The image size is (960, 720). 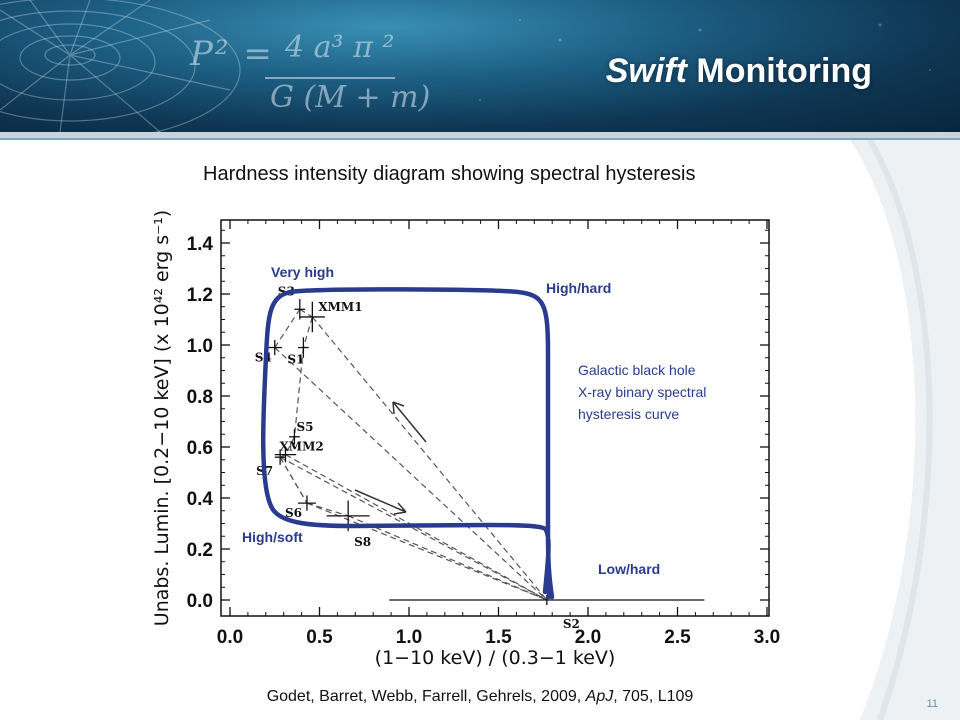 I want to click on label-high-soft: High/soft, so click(x=272, y=537).